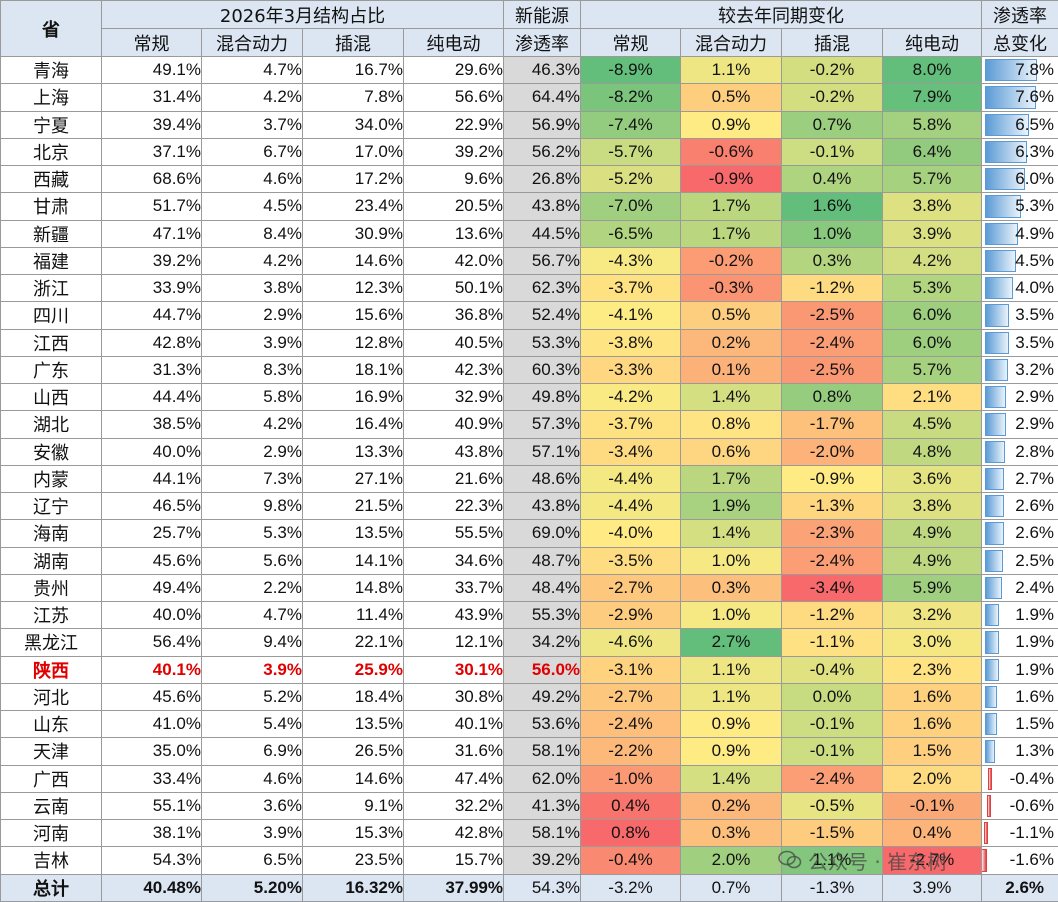 Image resolution: width=1058 pixels, height=902 pixels. What do you see at coordinates (731, 370) in the screenshot?
I see `d-hybrid-cell: 0.1%` at bounding box center [731, 370].